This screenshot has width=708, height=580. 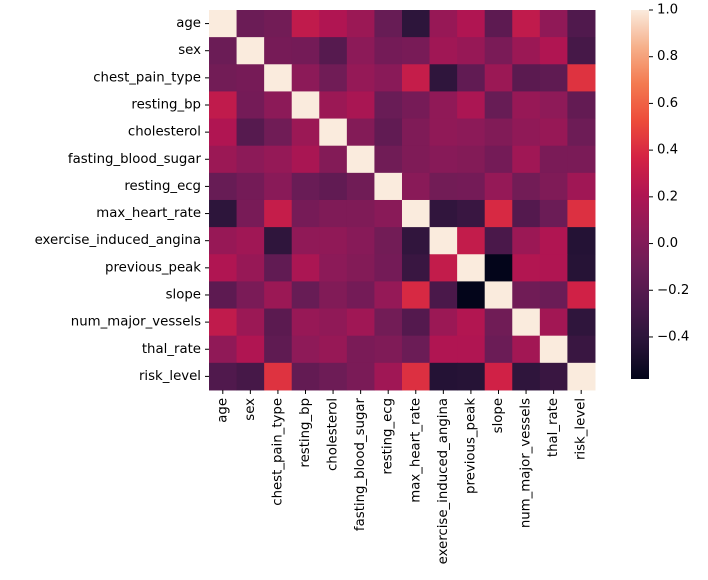 I want to click on heatmap-cell-thal_rate-chest_pain_type, so click(x=278, y=349).